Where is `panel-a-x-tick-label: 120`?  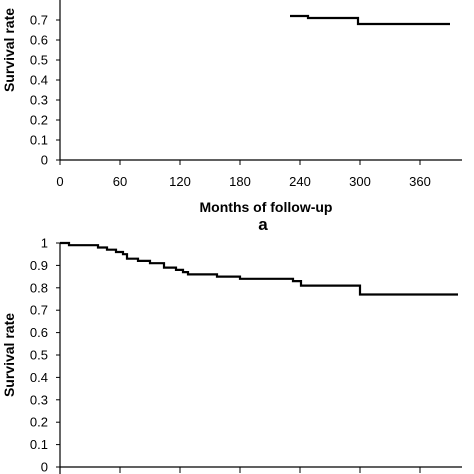 panel-a-x-tick-label: 120 is located at coordinates (180, 181).